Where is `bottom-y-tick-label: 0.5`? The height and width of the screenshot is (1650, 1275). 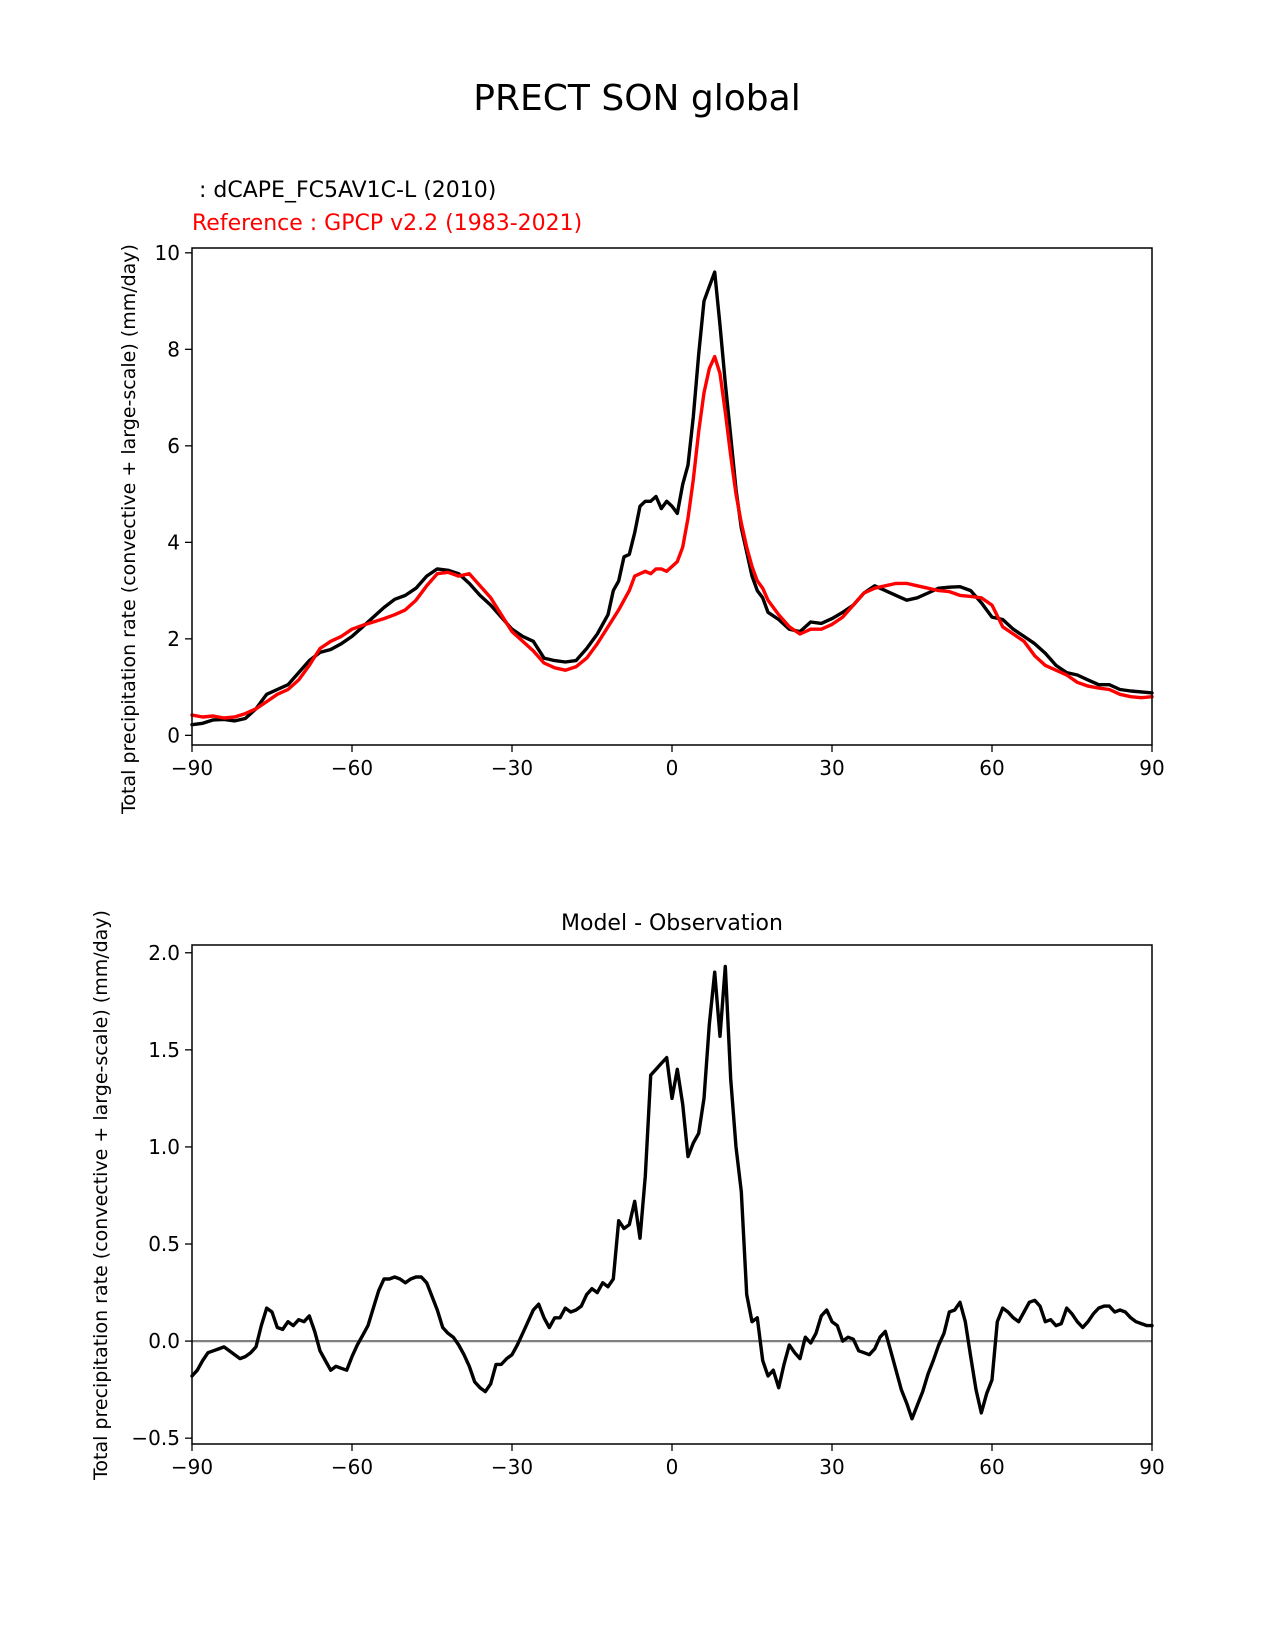 bottom-y-tick-label: 0.5 is located at coordinates (164, 1244).